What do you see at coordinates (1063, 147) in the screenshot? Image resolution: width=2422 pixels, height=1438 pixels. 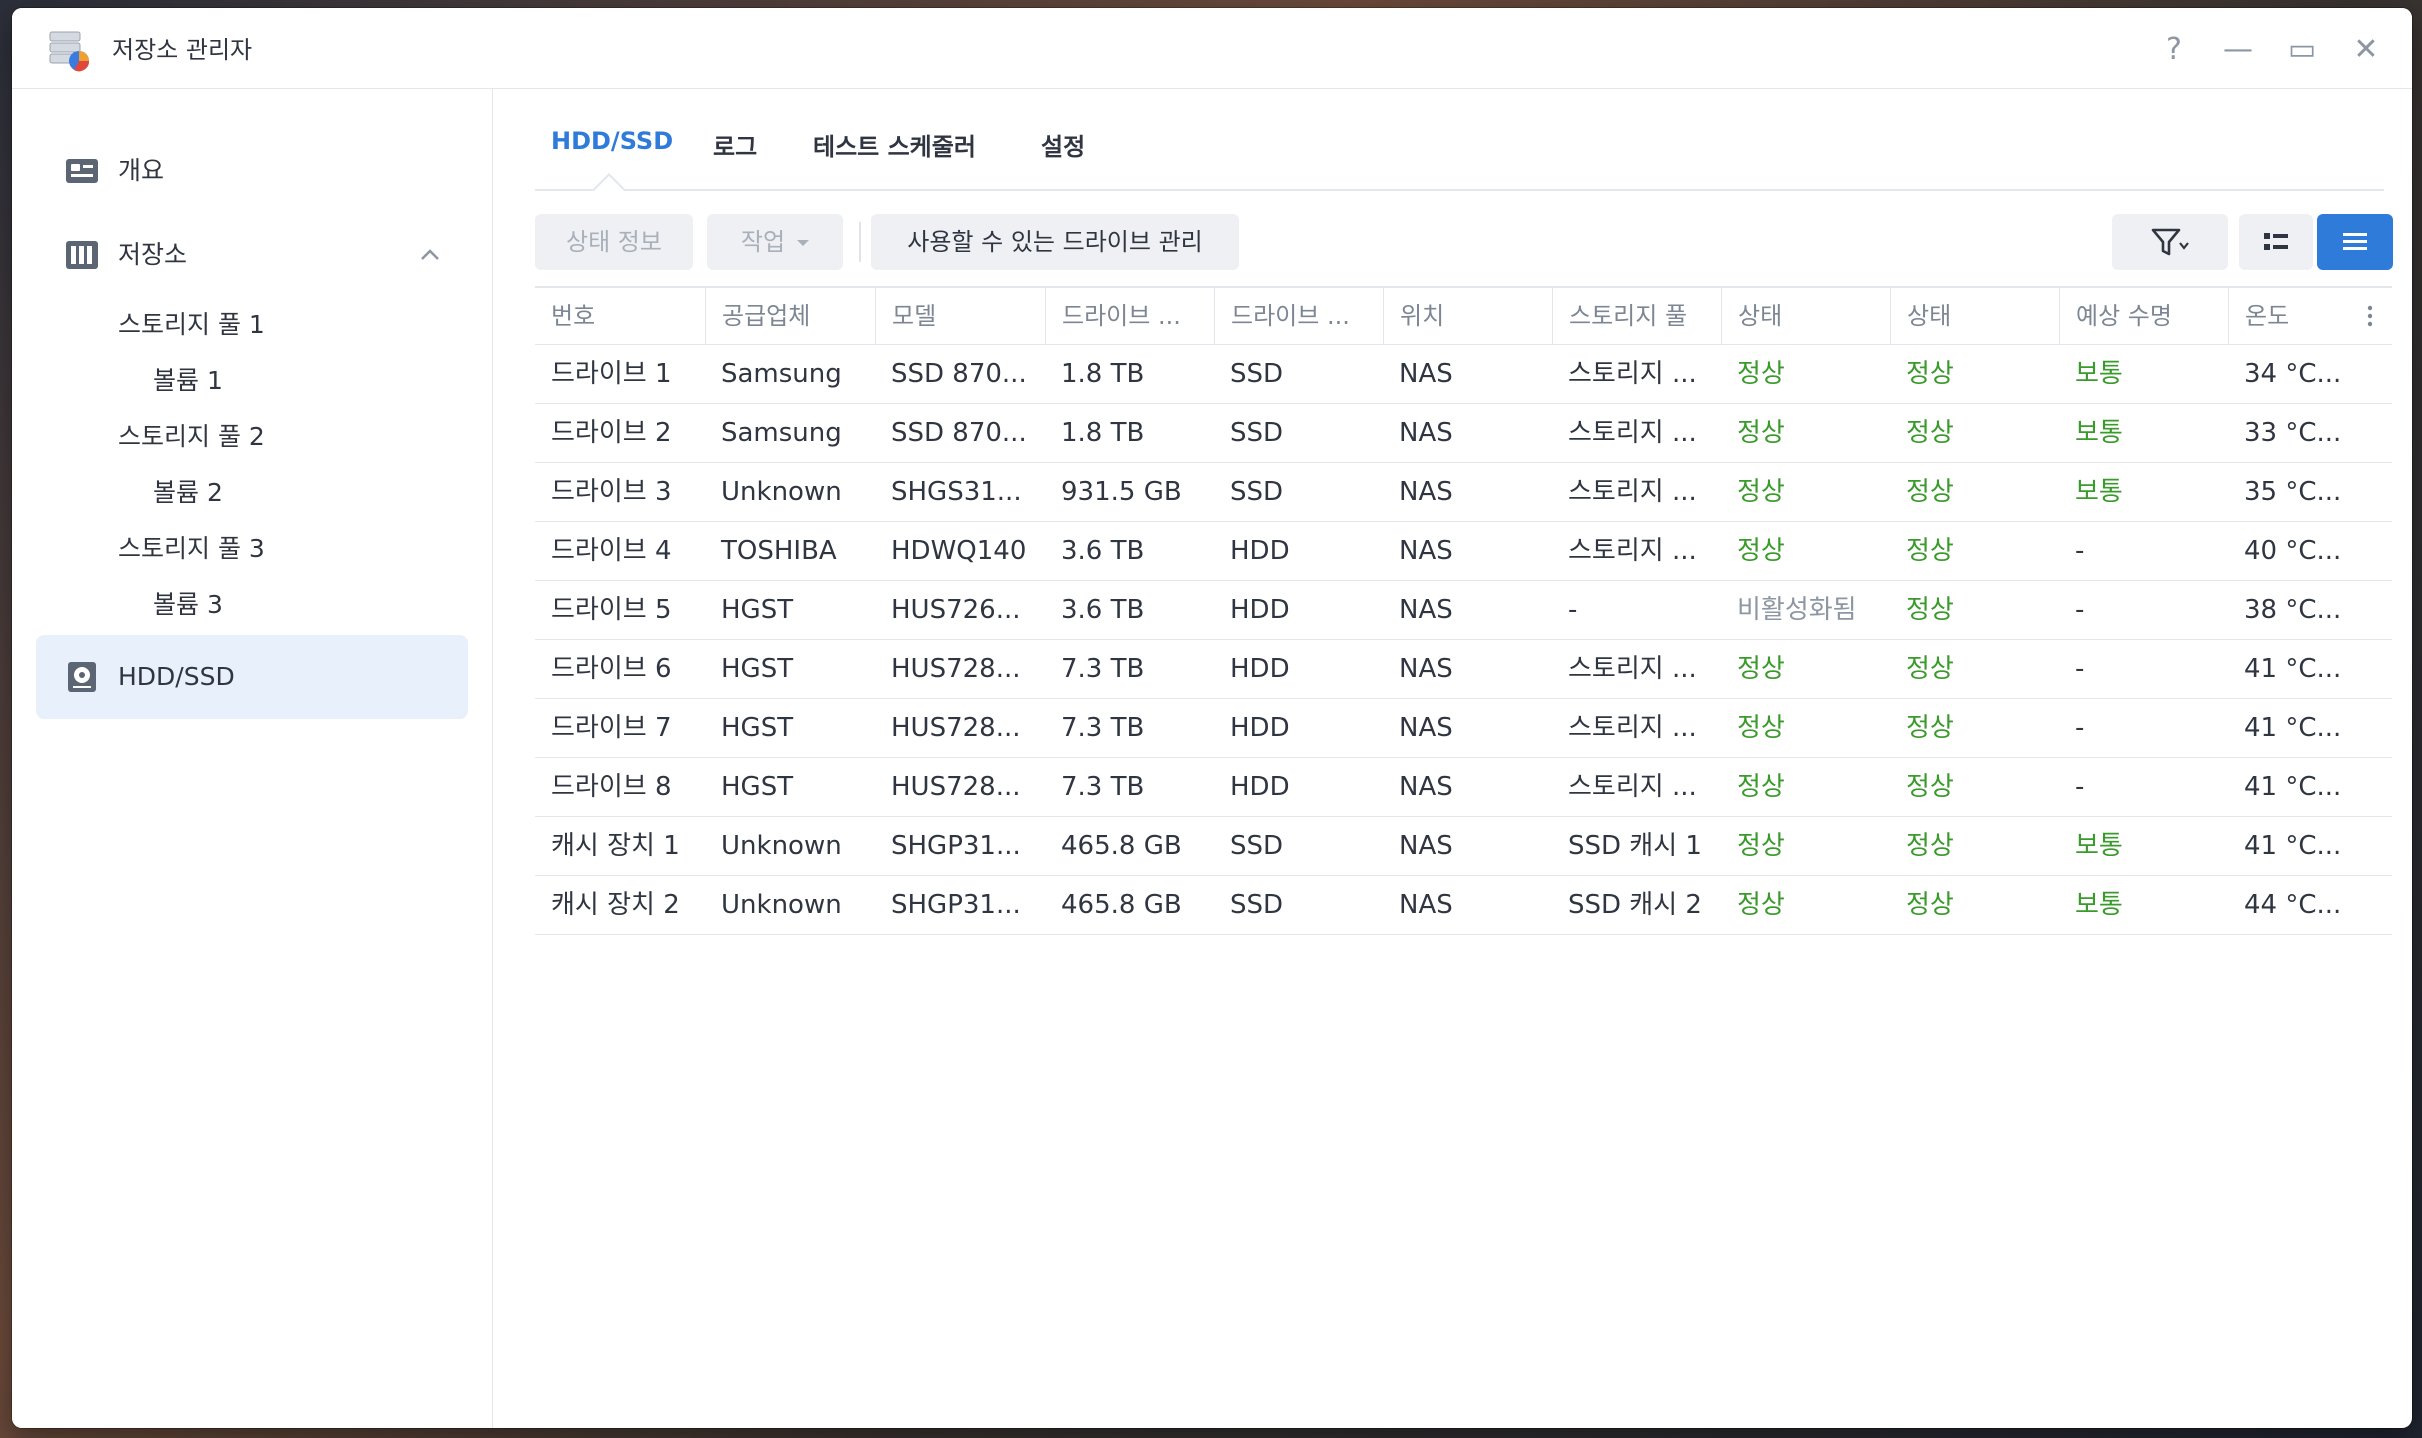 I see `tab-settings: 설정` at bounding box center [1063, 147].